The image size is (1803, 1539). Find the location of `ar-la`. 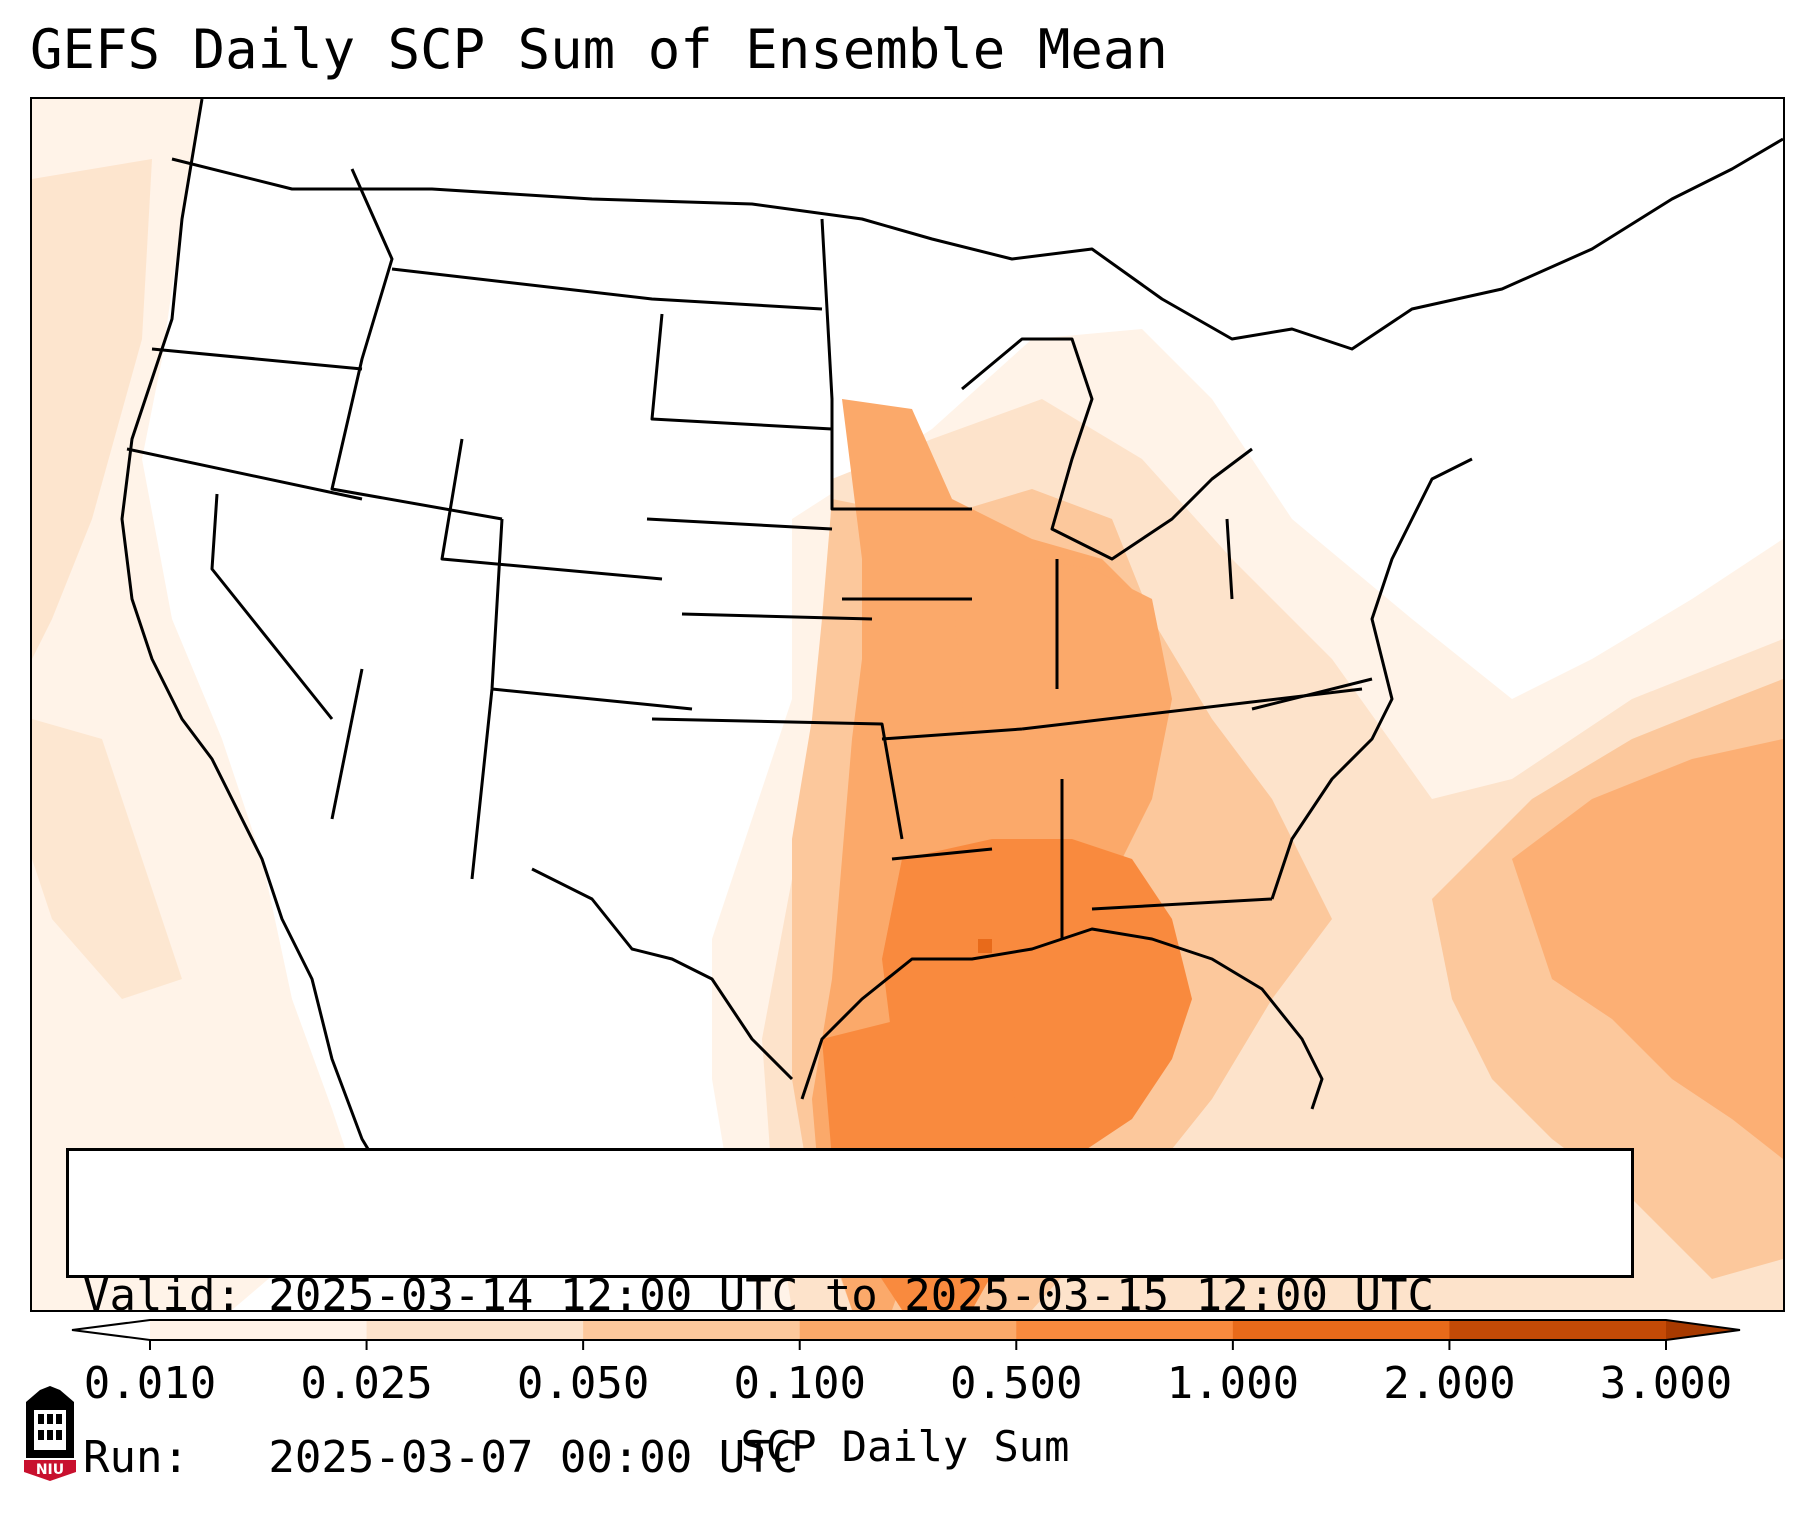

ar-la is located at coordinates (942, 854).